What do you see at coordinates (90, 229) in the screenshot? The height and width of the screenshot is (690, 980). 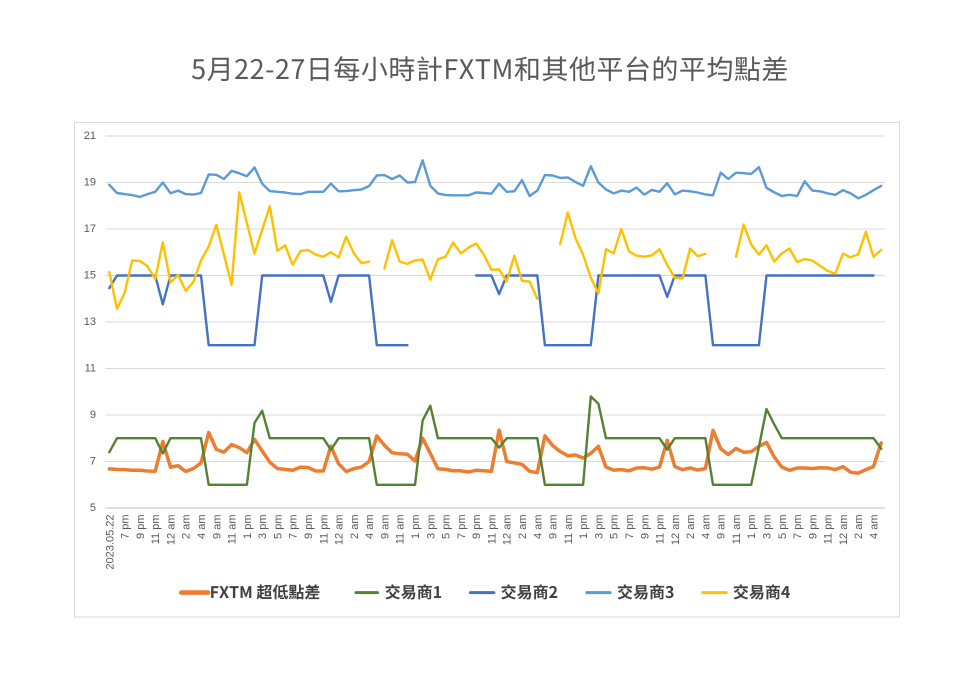 I see `svg-text: 17` at bounding box center [90, 229].